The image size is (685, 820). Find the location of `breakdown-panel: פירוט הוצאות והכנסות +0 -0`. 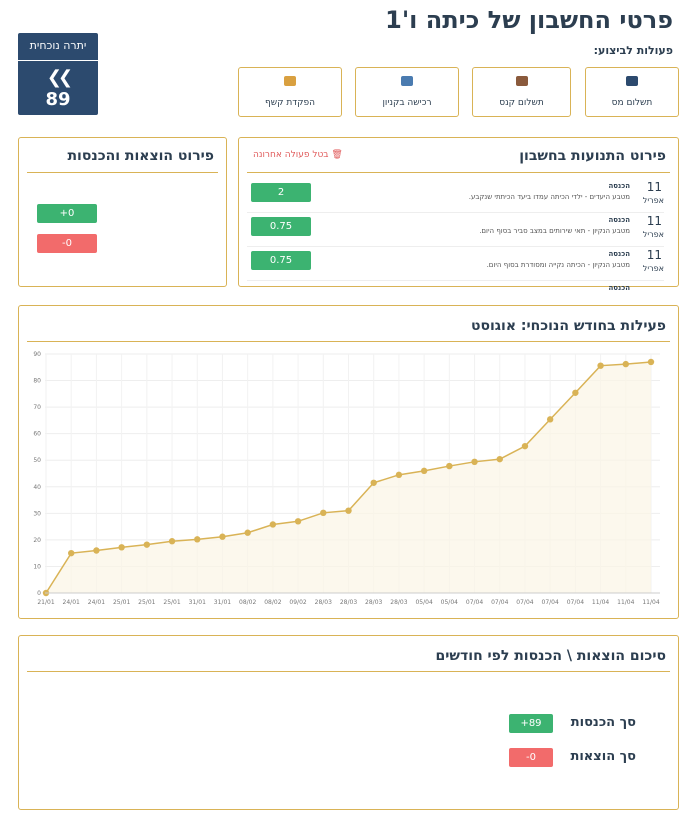

breakdown-panel: פירוט הוצאות והכנסות +0 -0 is located at coordinates (122, 212).